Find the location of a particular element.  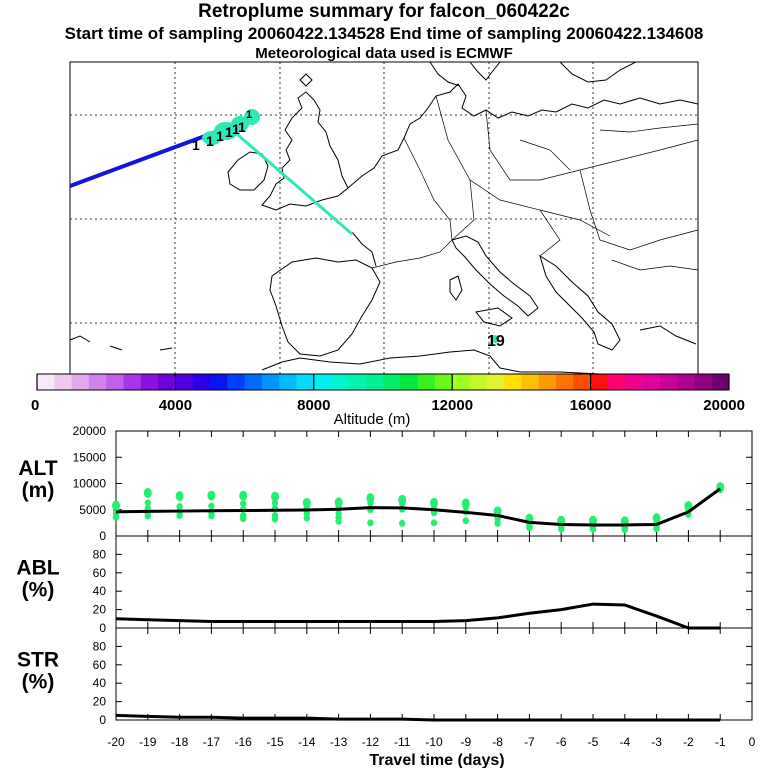

x-tick-label: -11 is located at coordinates (402, 742).